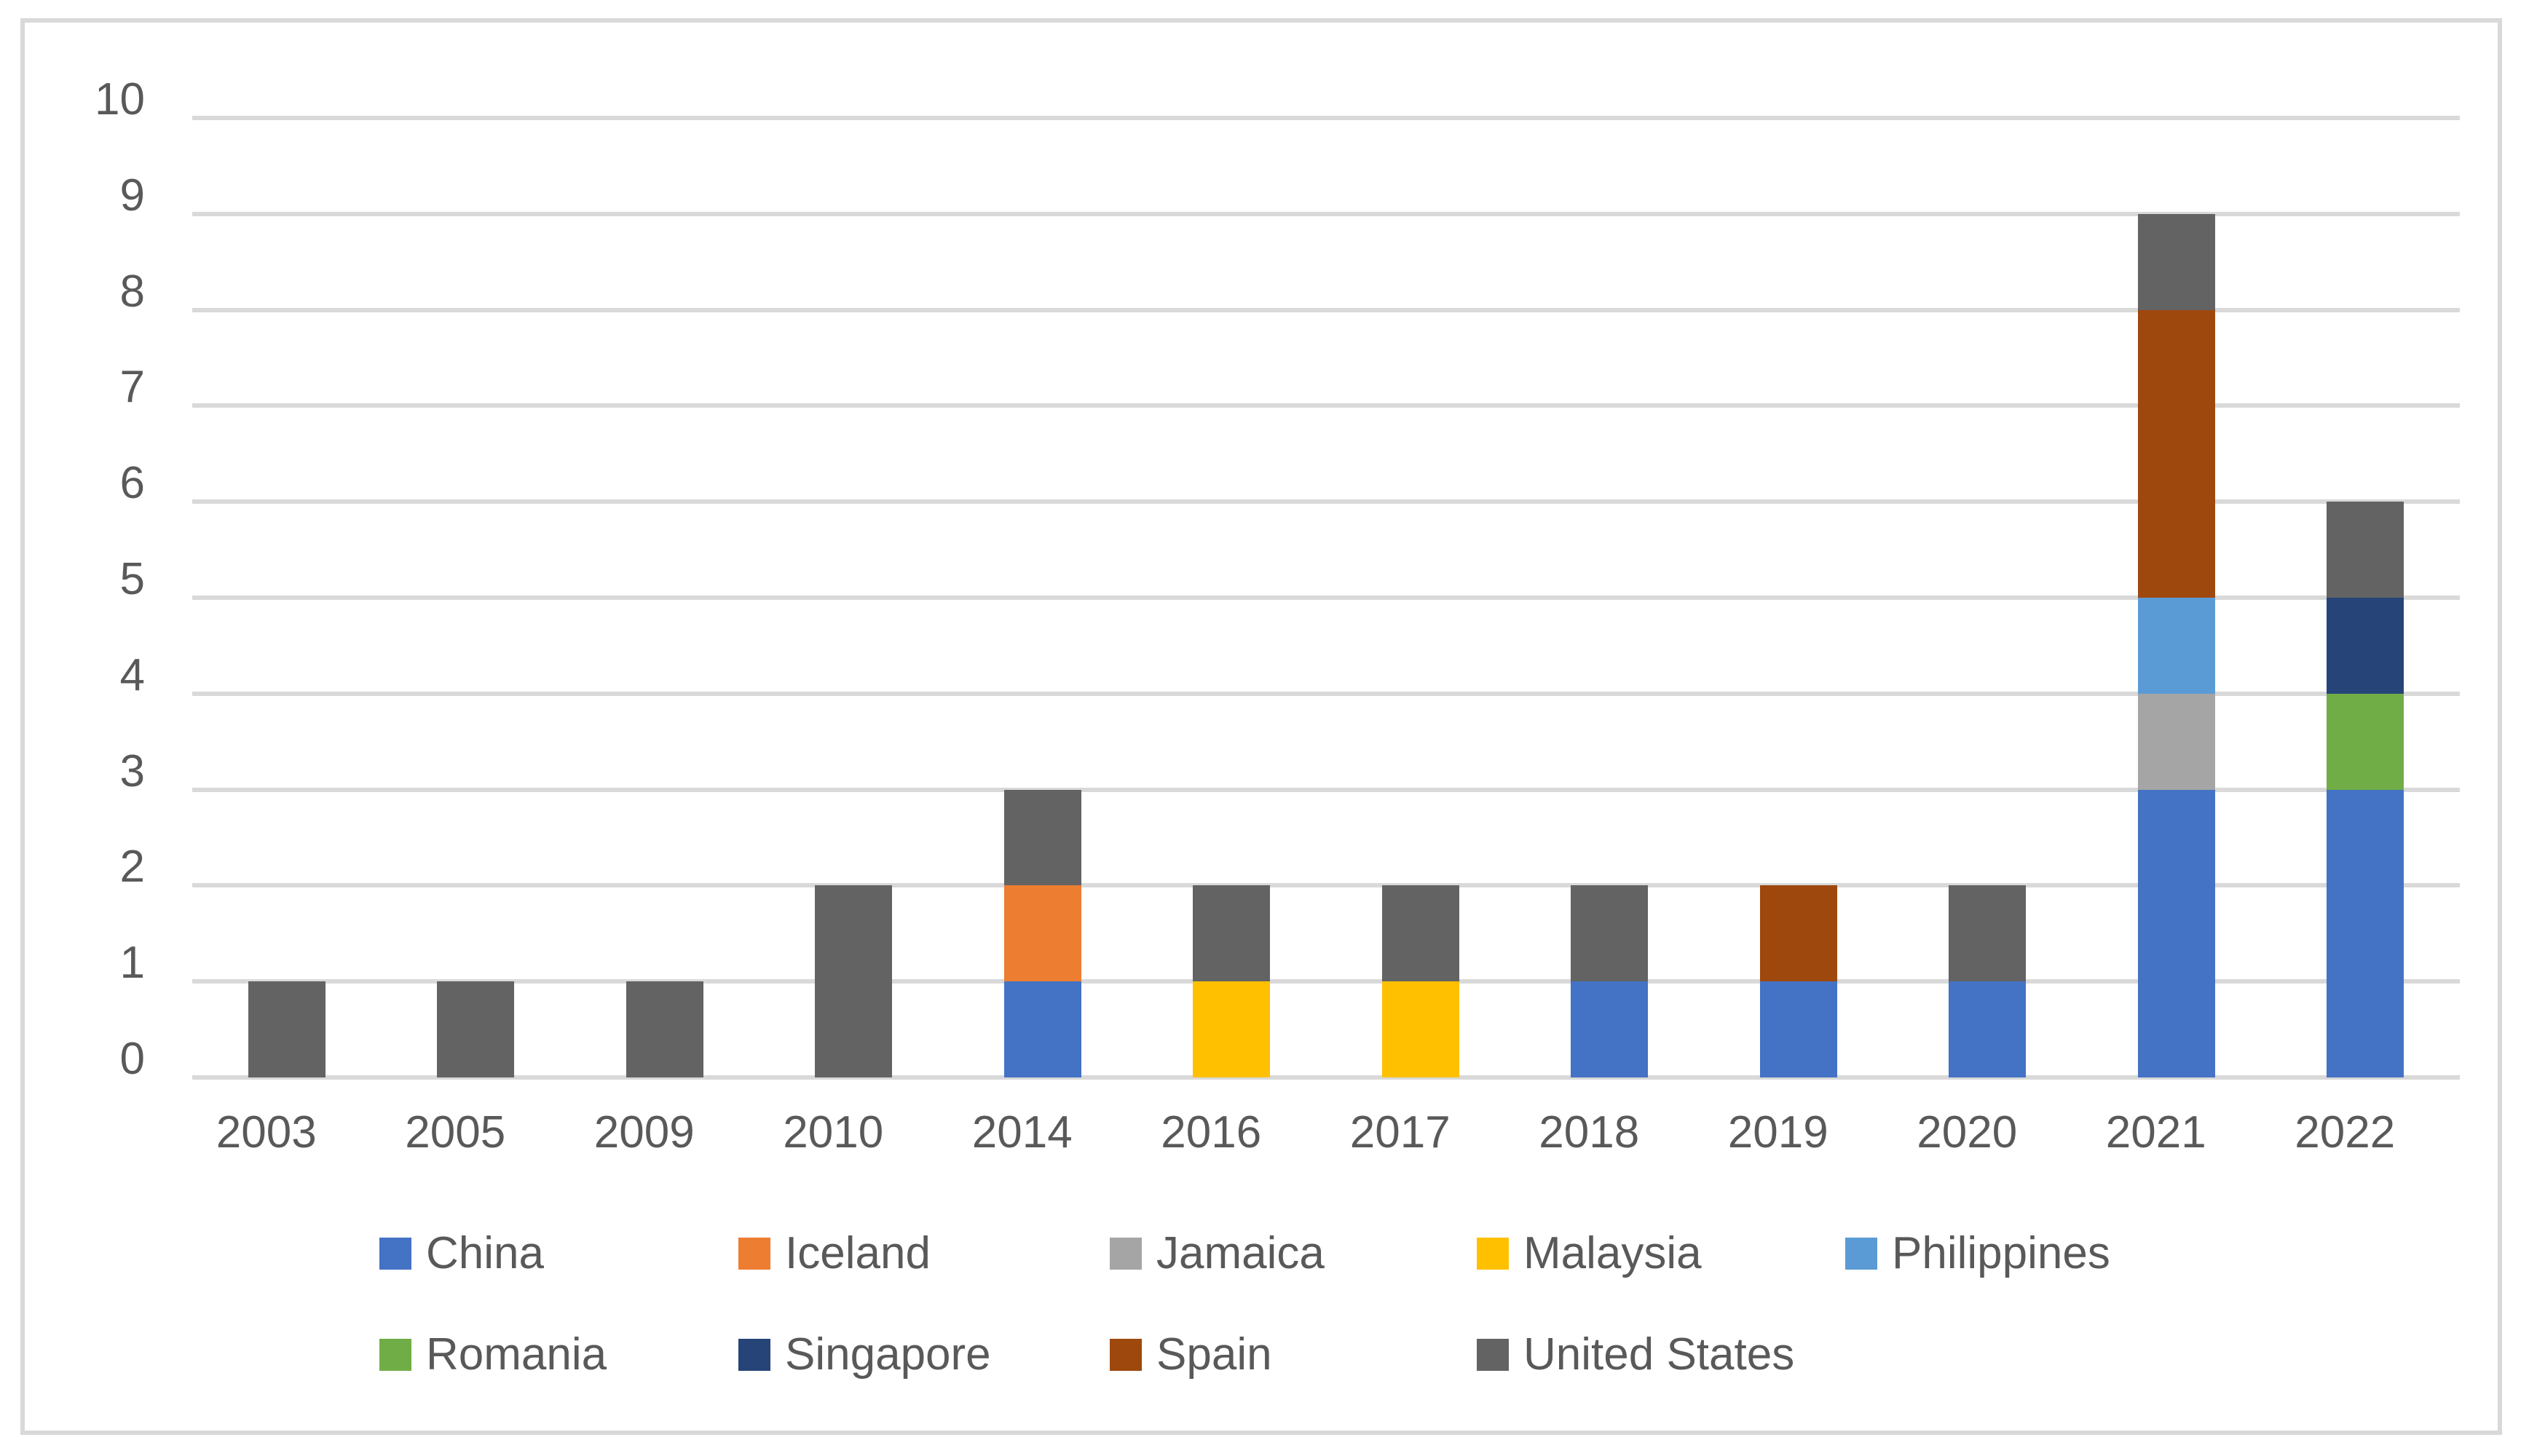 Image resolution: width=2529 pixels, height=1456 pixels. Describe the element at coordinates (266, 1132) in the screenshot. I see `x-axis-tick-label-2003: 2003` at that location.